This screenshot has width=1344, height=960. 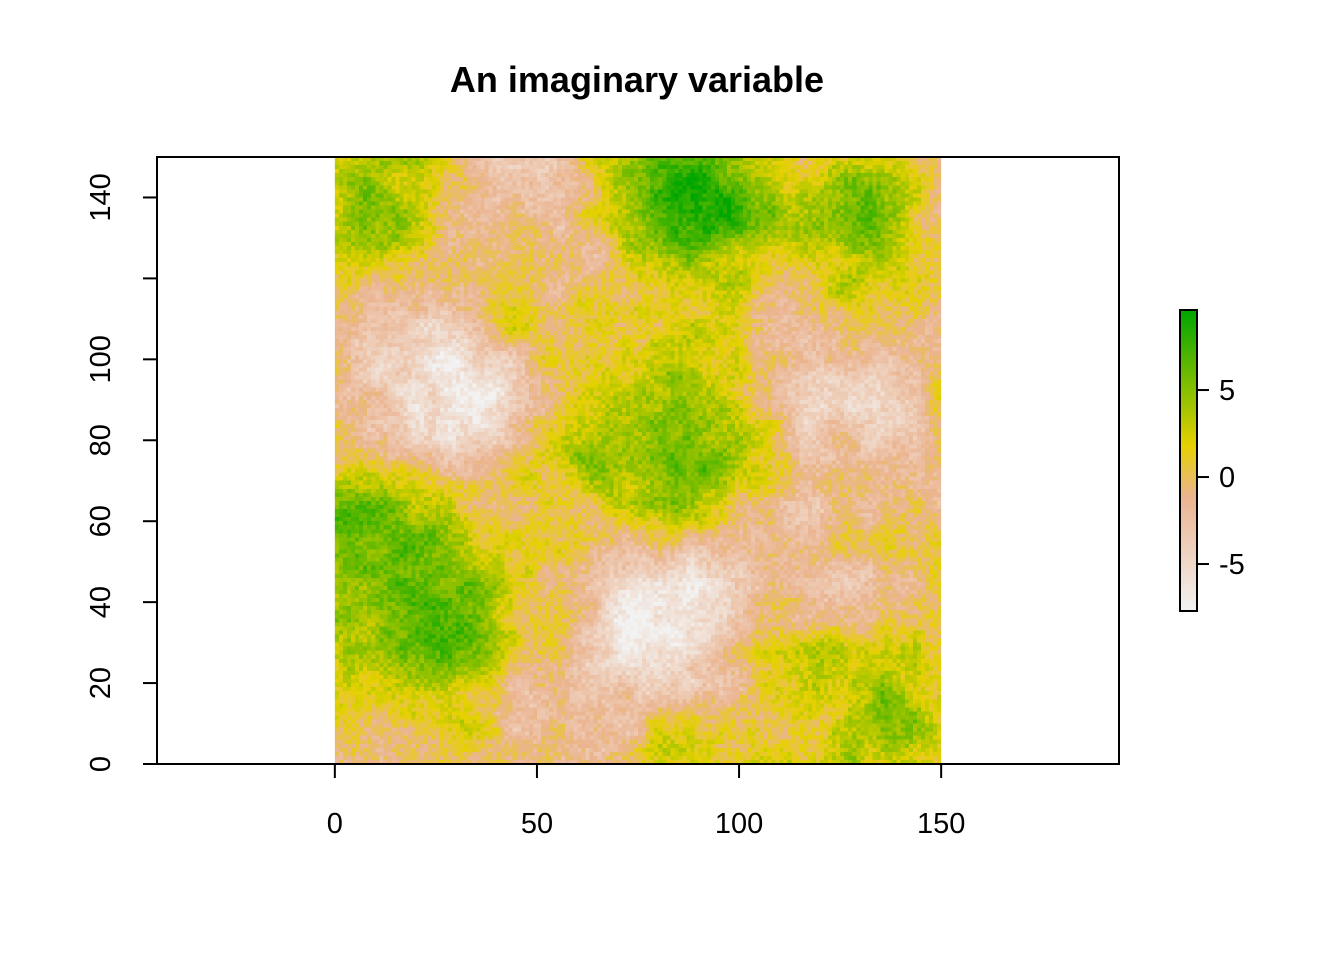 What do you see at coordinates (1232, 565) in the screenshot?
I see `colorbar-tick-label: -5` at bounding box center [1232, 565].